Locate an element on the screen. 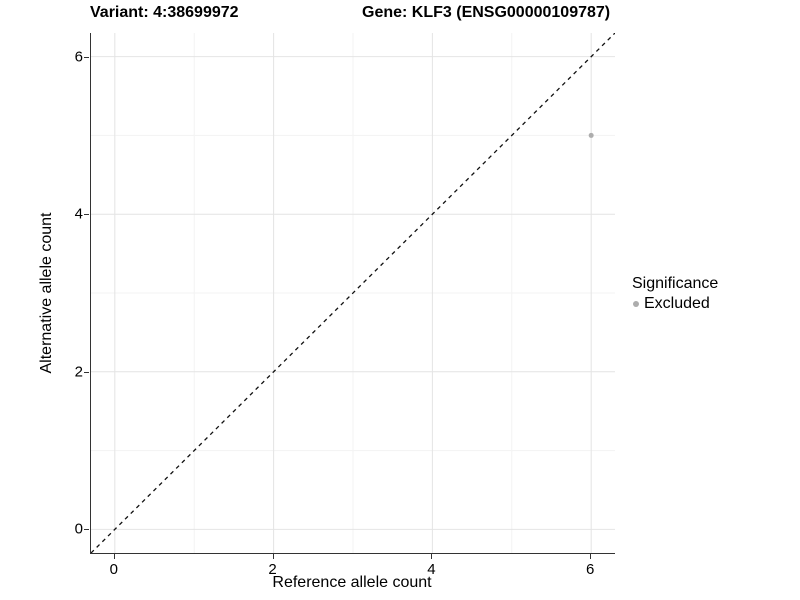 This screenshot has width=800, height=600. x-tick-label: 2 is located at coordinates (272, 569).